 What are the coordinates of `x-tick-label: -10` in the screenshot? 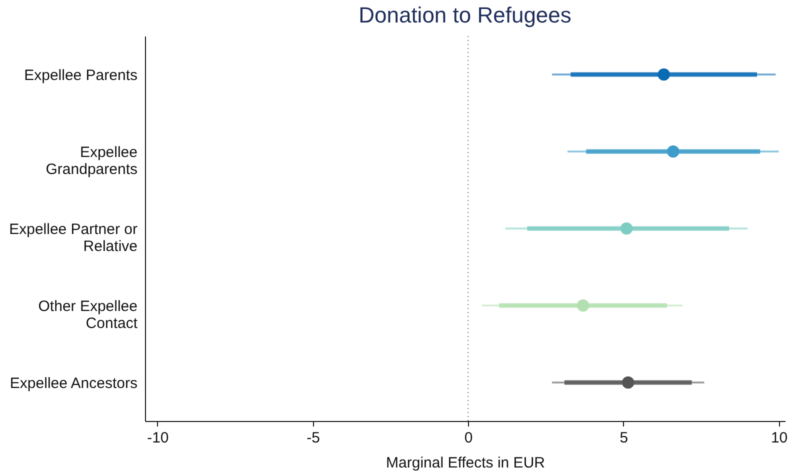 It's located at (158, 438).